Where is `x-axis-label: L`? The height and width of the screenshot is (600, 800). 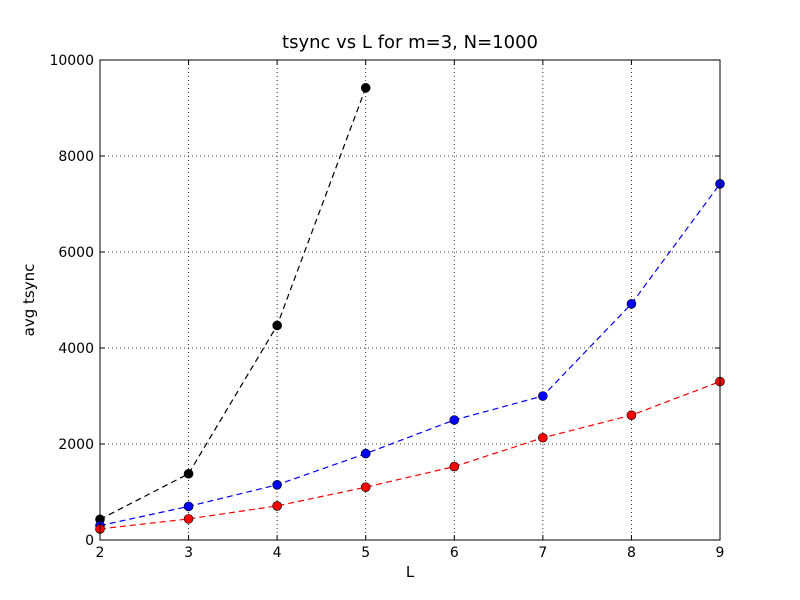 x-axis-label: L is located at coordinates (410, 572).